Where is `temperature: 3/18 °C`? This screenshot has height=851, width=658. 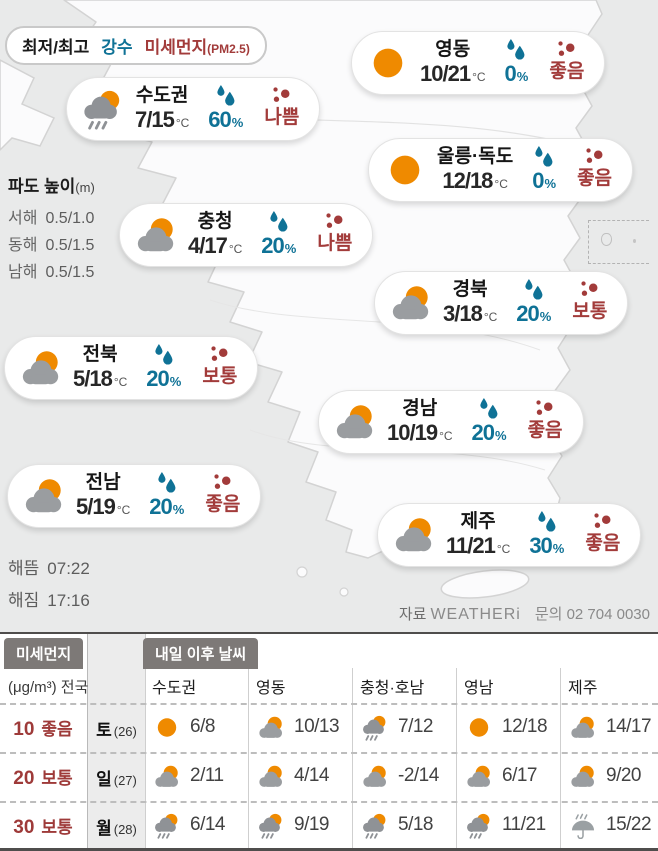
temperature: 3/18 °C is located at coordinates (470, 313).